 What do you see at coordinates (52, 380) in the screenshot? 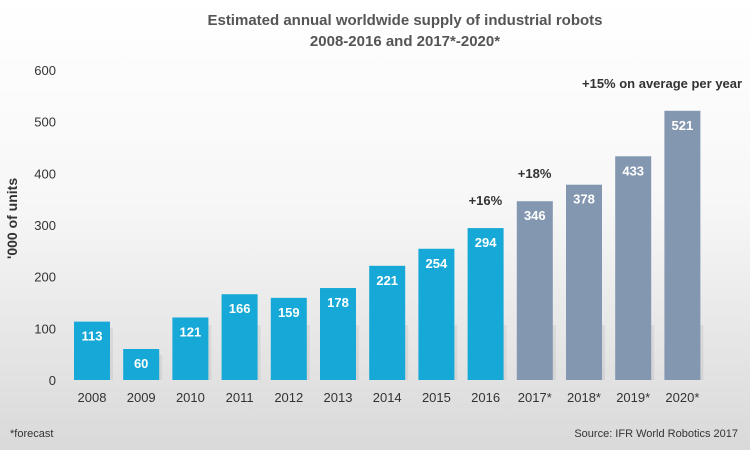
I see `y-tick-label: 0` at bounding box center [52, 380].